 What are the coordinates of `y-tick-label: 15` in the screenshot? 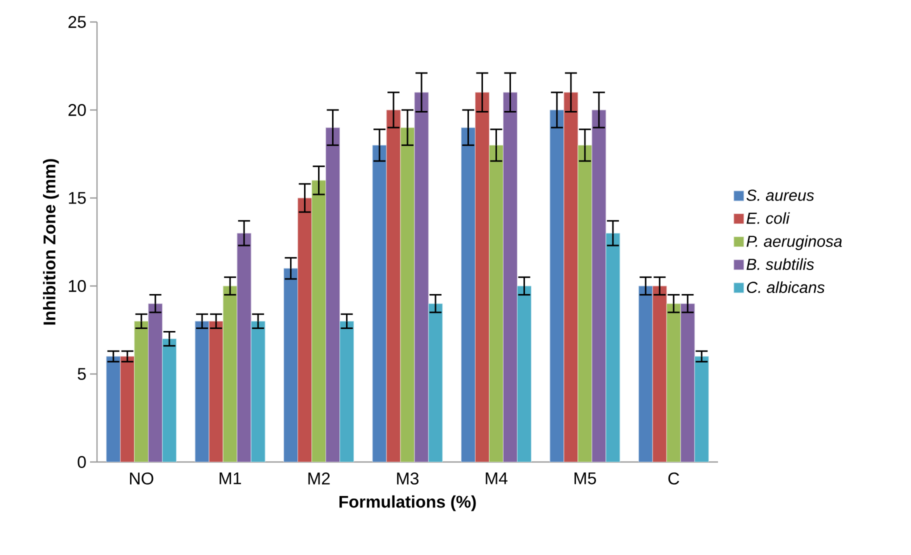 It's located at (77, 198).